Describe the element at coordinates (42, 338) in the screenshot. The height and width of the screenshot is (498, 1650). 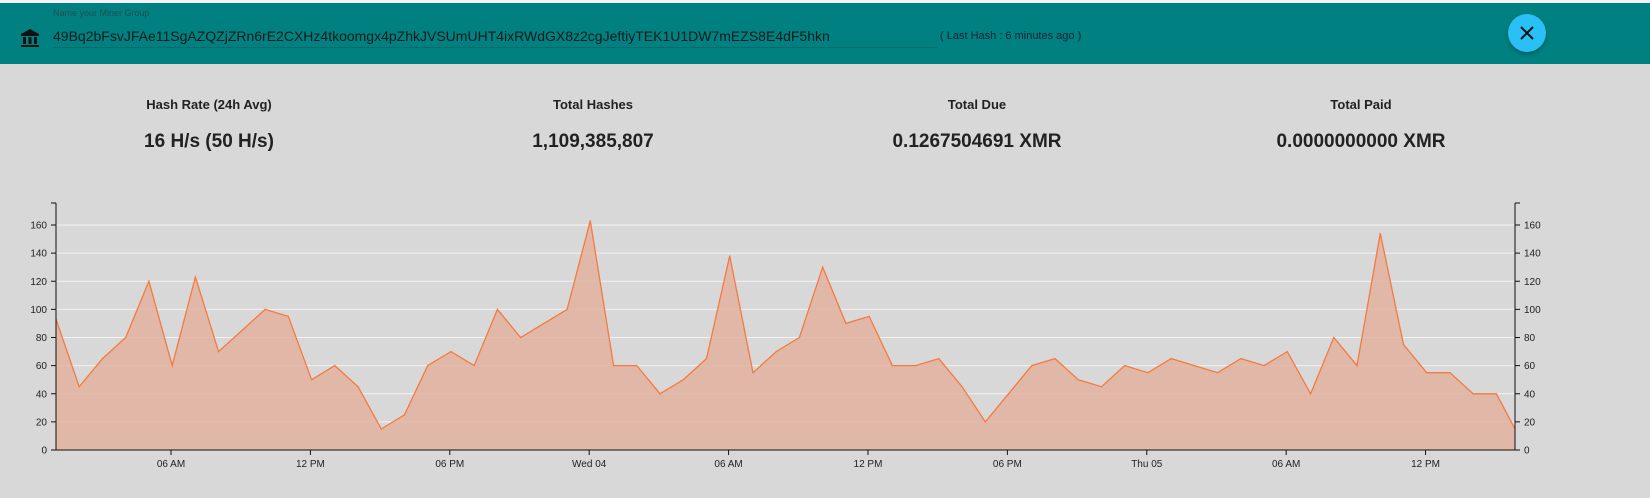
I see `y-tick-label-left: 80` at that location.